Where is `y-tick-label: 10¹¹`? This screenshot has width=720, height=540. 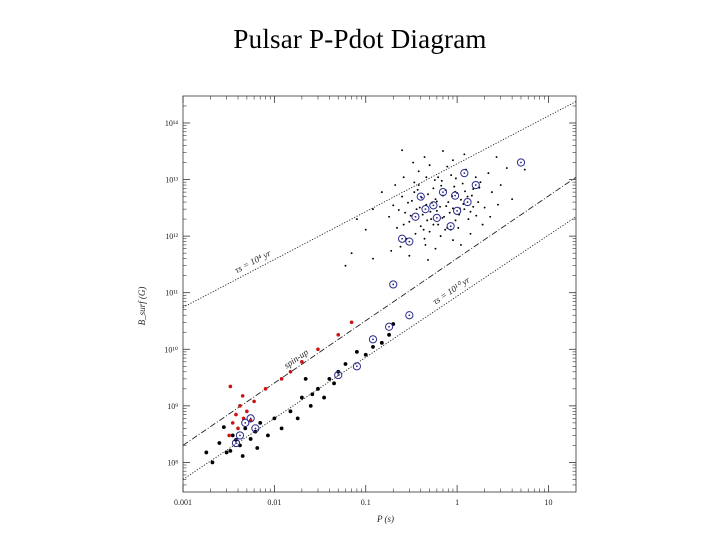
y-tick-label: 10¹¹ is located at coordinates (171, 293).